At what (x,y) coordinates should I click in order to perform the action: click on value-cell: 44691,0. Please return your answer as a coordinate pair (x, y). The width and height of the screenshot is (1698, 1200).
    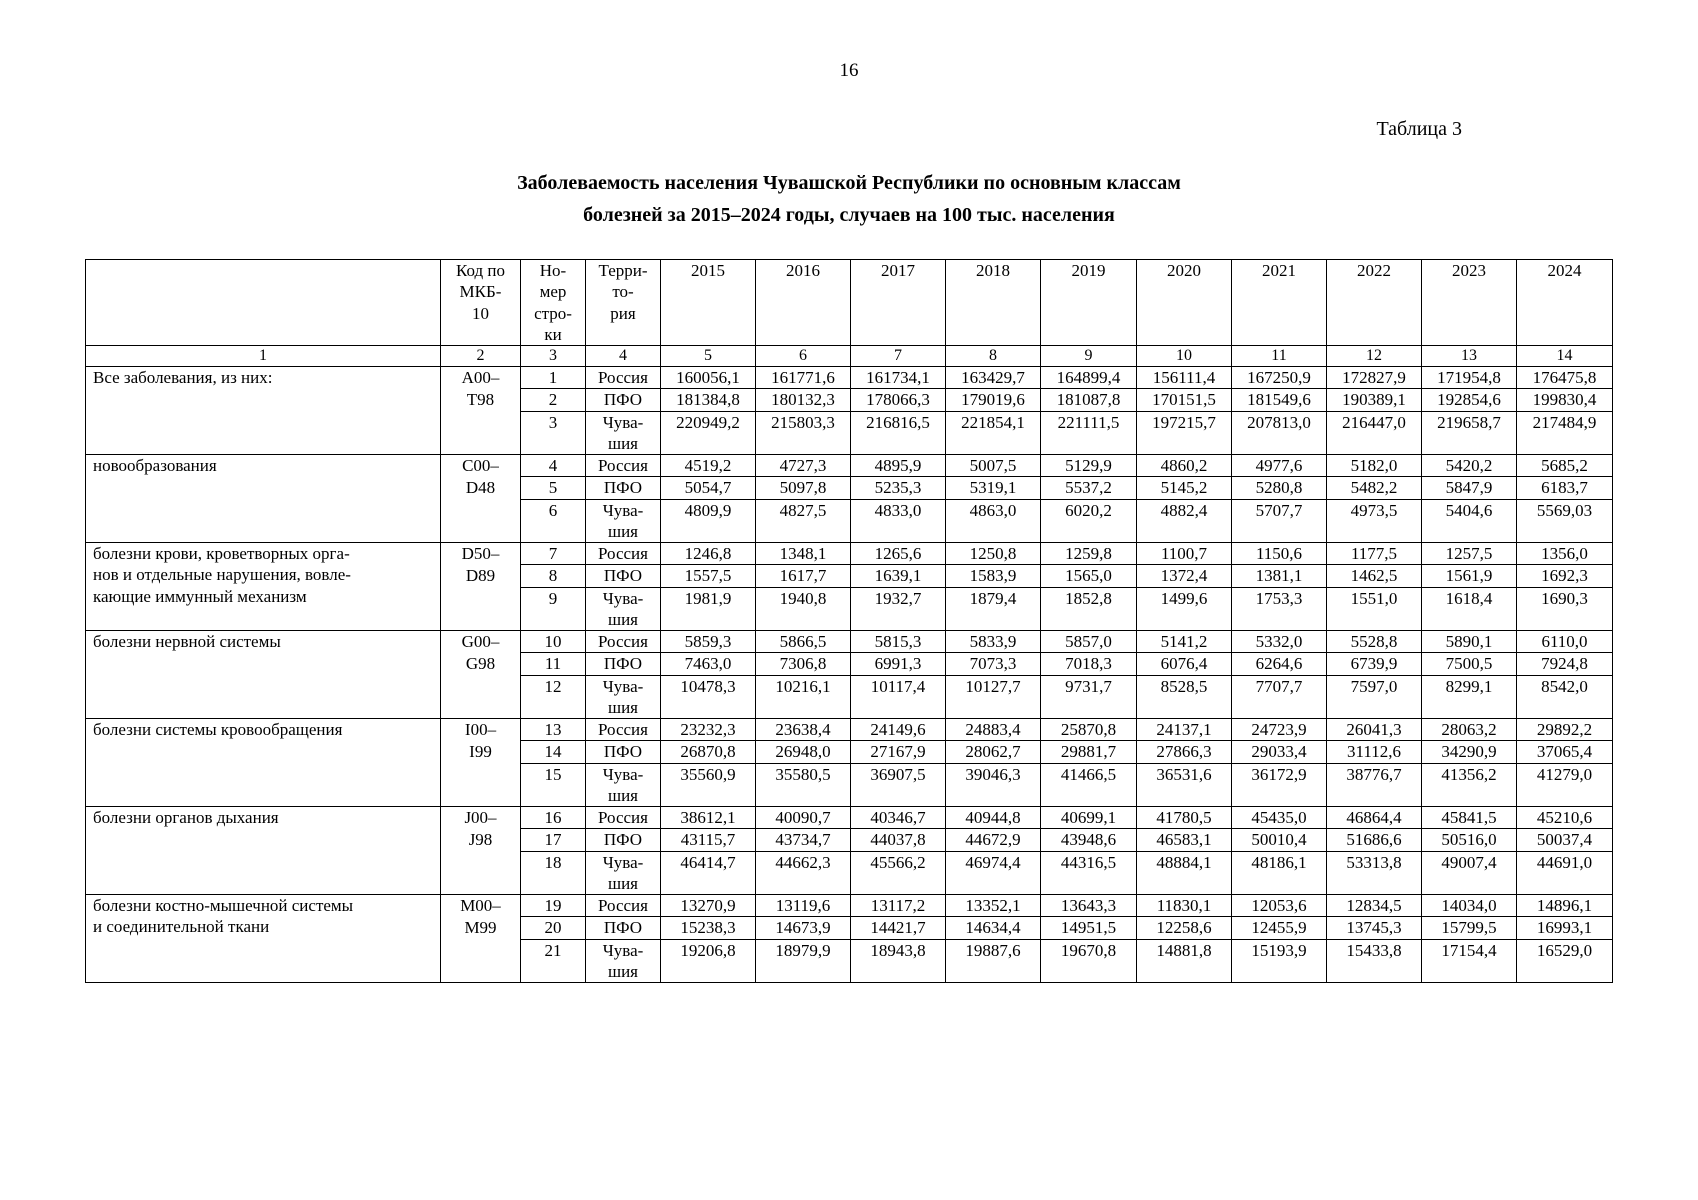
    Looking at the image, I should click on (1564, 872).